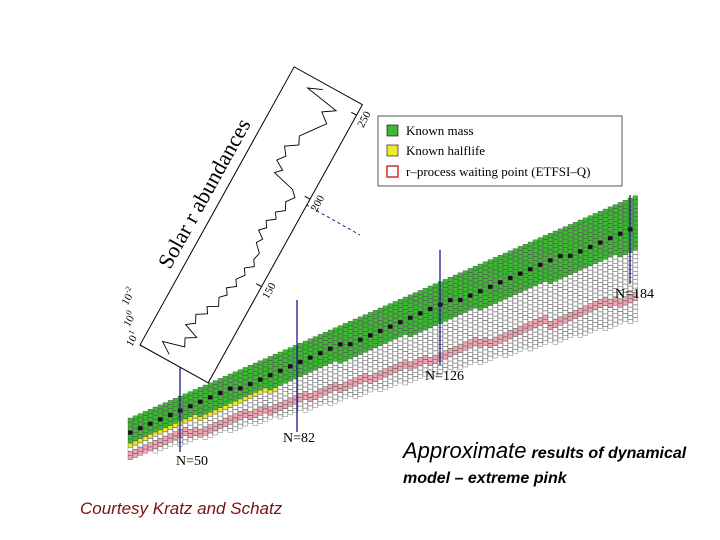  What do you see at coordinates (129, 319) in the screenshot?
I see `abundance-tick-label: 100` at bounding box center [129, 319].